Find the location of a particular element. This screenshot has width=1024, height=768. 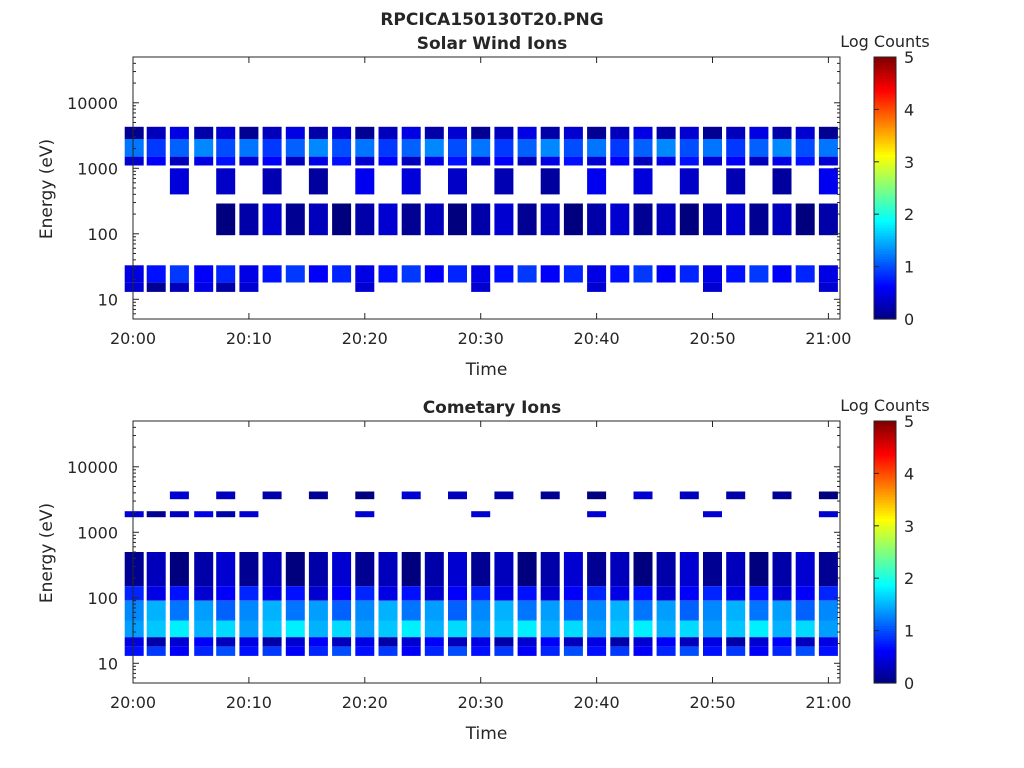

x-tick-label: 20:20 is located at coordinates (365, 338).